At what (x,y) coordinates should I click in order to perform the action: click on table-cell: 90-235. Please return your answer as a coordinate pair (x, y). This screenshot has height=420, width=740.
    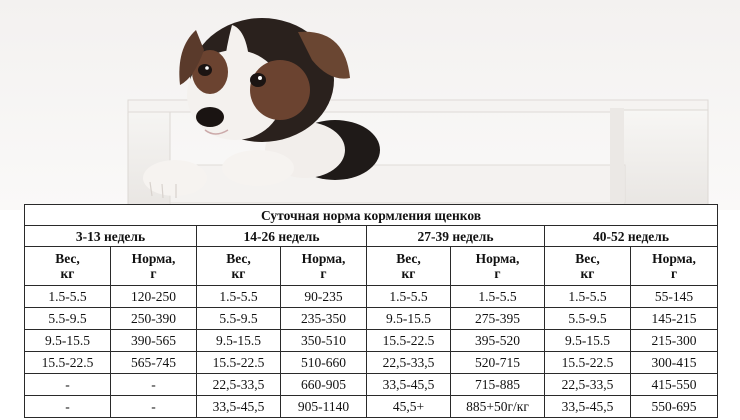
    Looking at the image, I should click on (323, 296).